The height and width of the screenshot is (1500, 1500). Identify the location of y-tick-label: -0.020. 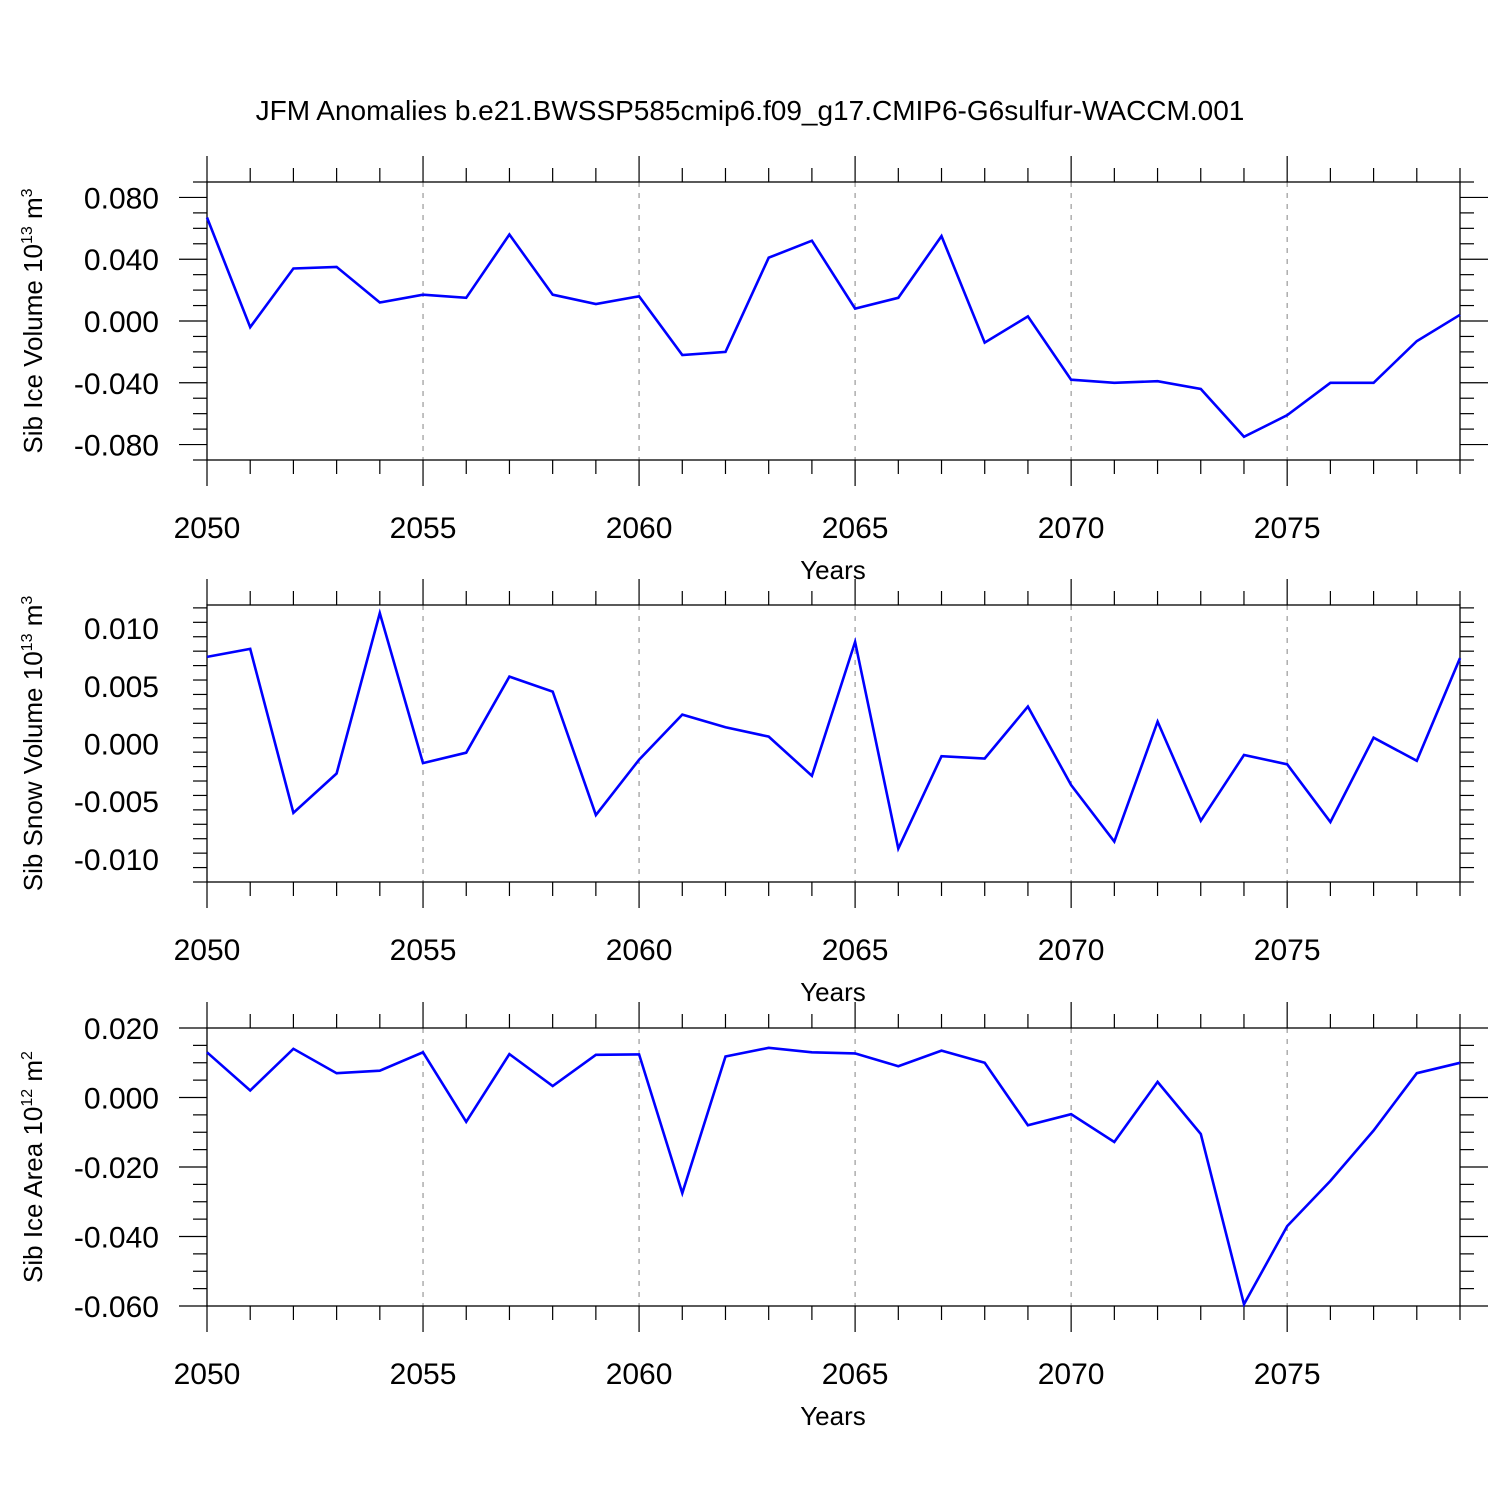
(116, 1168).